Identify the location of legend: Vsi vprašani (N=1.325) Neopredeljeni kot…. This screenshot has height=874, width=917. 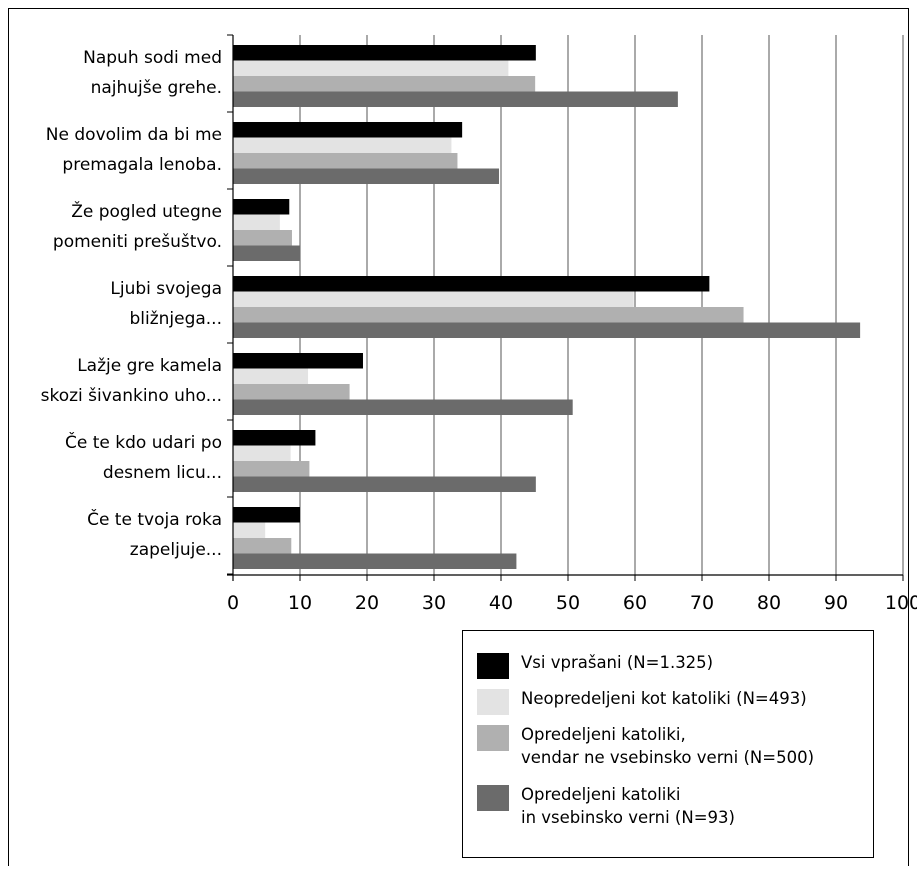
(668, 744).